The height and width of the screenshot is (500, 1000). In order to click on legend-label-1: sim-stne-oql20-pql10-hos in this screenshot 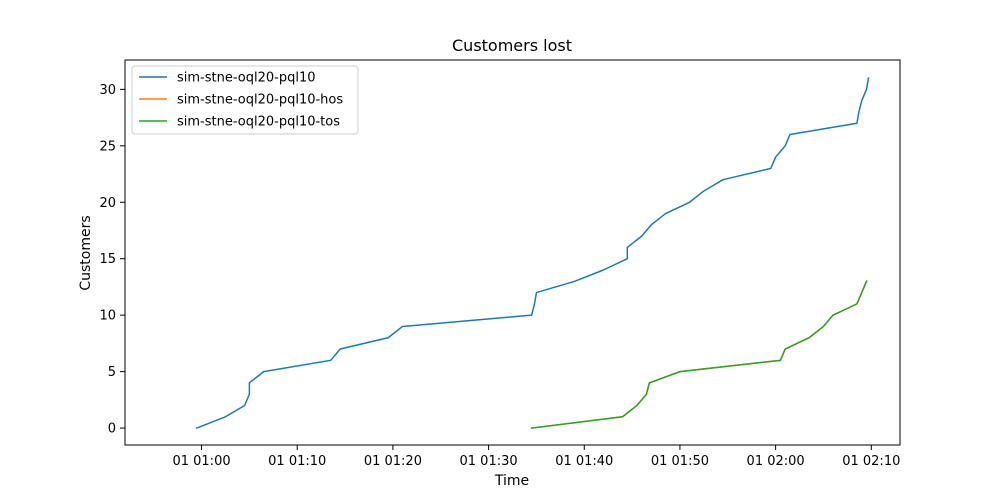, I will do `click(260, 100)`.